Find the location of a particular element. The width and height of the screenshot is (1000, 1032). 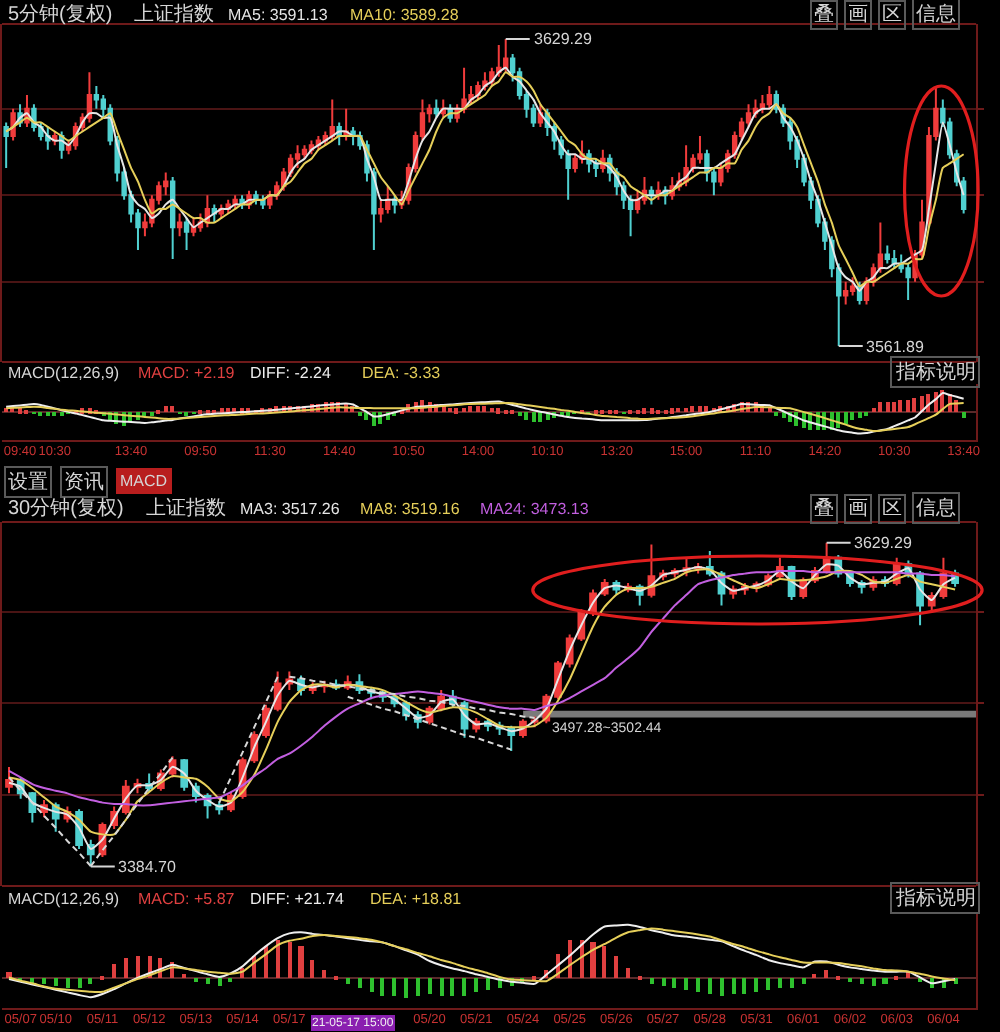

text: 信息 is located at coordinates (936, 508).